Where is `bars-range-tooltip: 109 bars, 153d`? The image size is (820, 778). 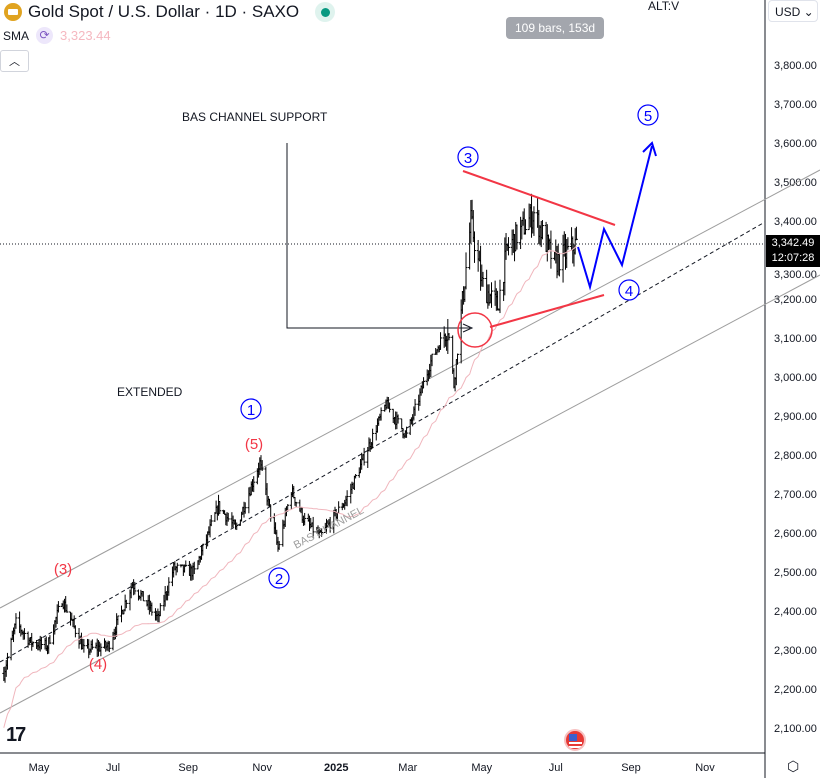
bars-range-tooltip: 109 bars, 153d is located at coordinates (555, 28).